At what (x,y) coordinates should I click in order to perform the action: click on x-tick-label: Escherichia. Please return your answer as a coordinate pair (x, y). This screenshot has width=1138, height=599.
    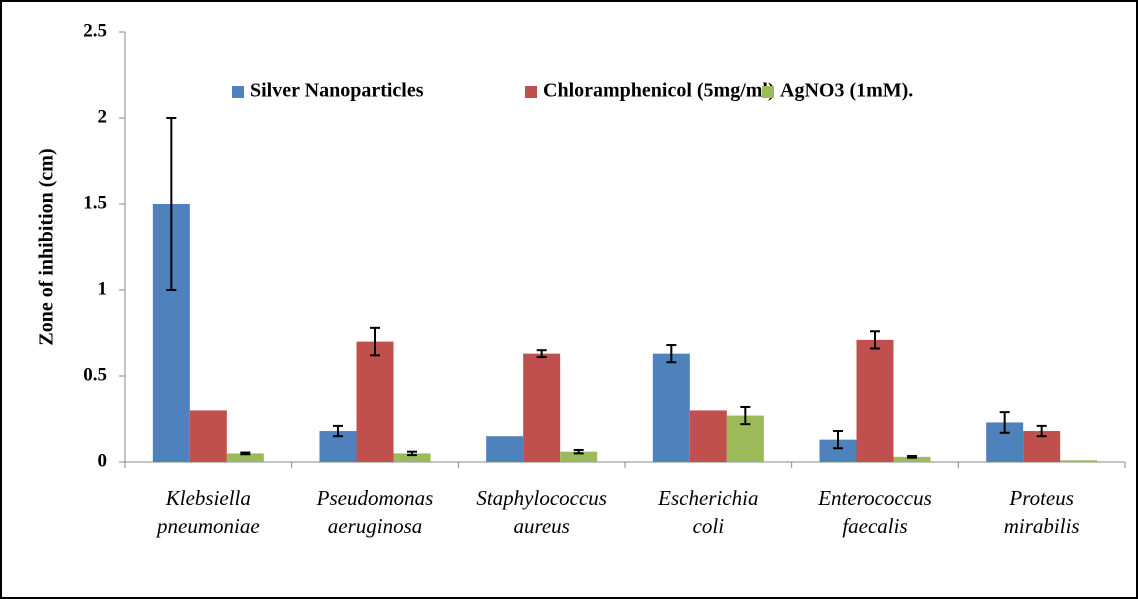
    Looking at the image, I should click on (707, 498).